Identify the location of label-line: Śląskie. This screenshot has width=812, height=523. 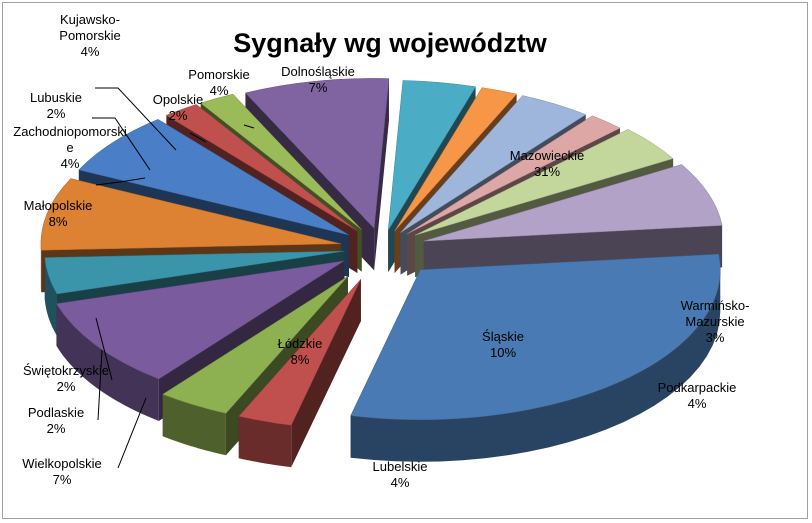
(503, 336).